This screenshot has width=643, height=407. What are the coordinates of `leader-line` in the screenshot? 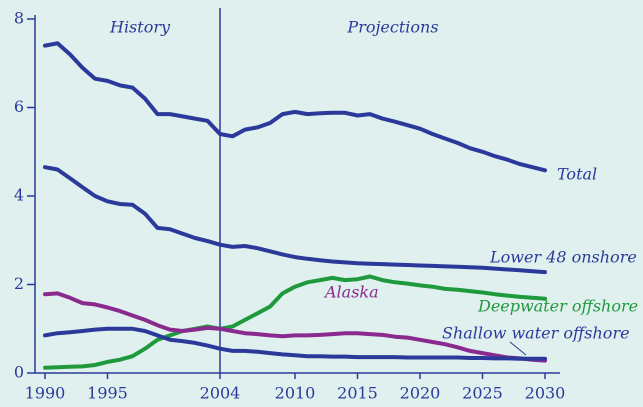 It's located at (518, 348).